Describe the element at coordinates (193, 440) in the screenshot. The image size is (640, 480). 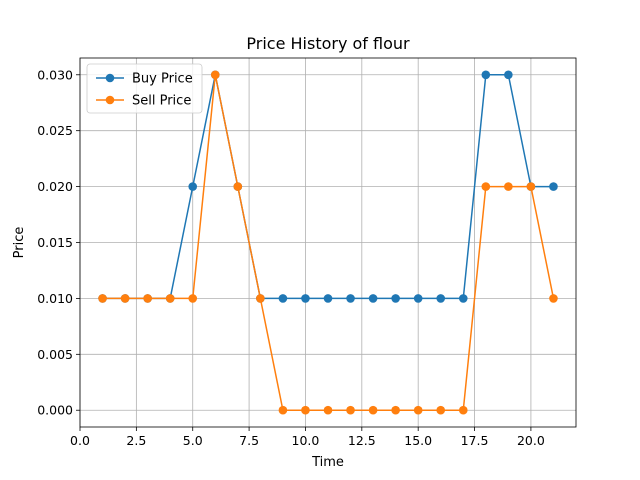
I see `x-tick-label: 5.0` at that location.